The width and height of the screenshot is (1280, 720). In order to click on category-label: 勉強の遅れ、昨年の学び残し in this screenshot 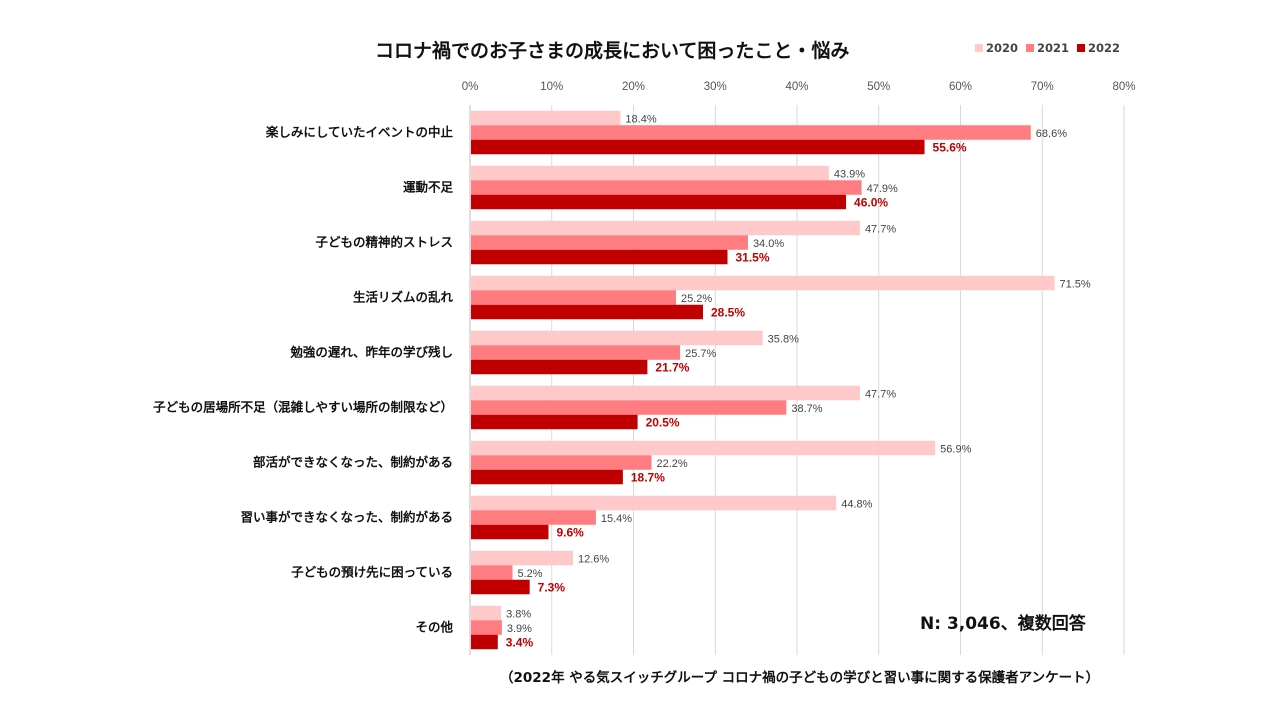, I will do `click(371, 352)`.